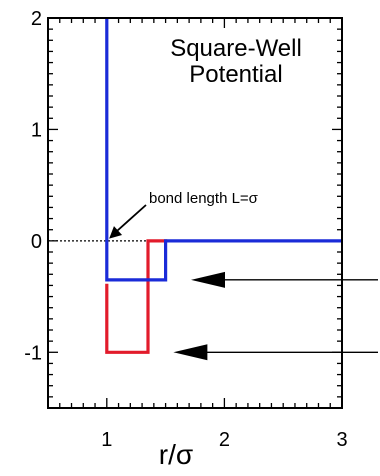  Describe the element at coordinates (36, 130) in the screenshot. I see `y-tick-label: 1` at that location.